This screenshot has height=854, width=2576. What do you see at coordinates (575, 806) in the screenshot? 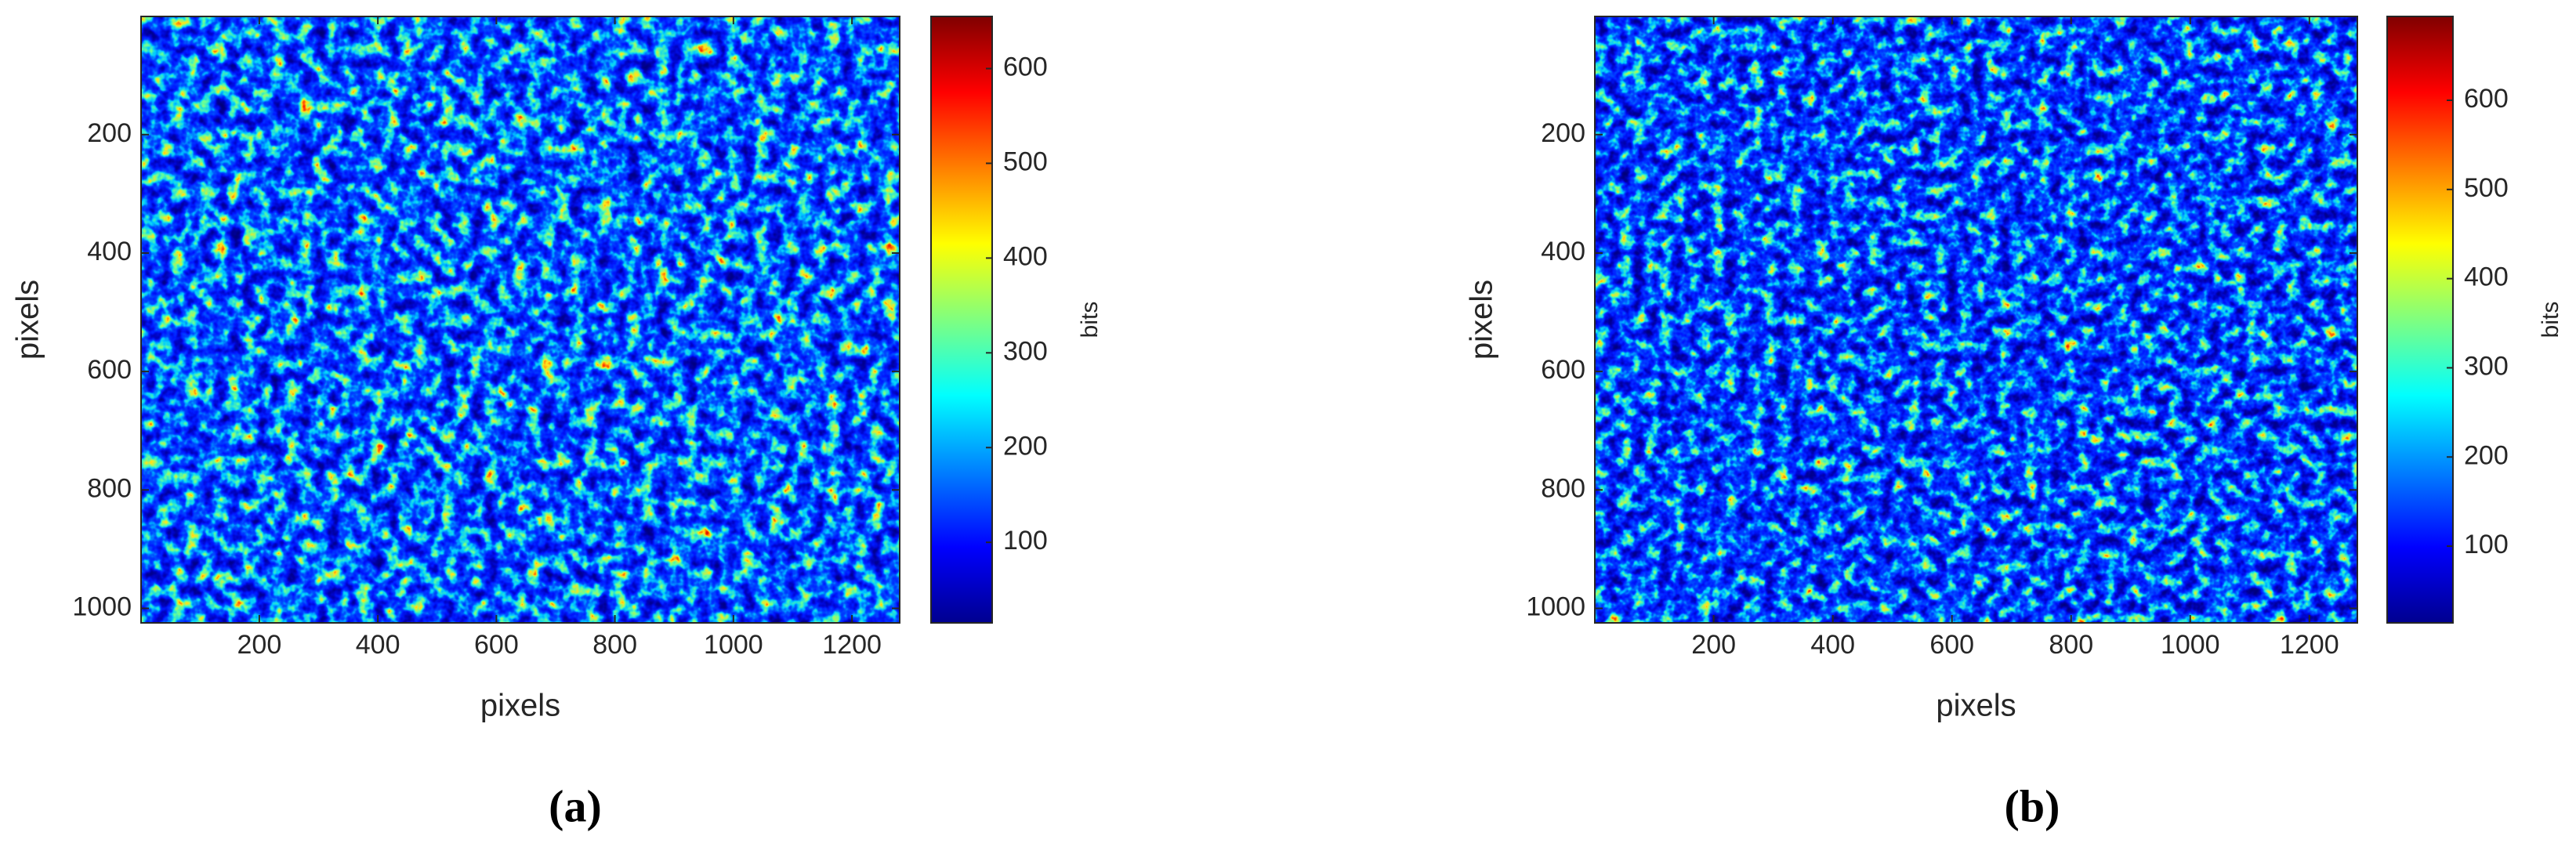
I see `caption: (a)` at bounding box center [575, 806].